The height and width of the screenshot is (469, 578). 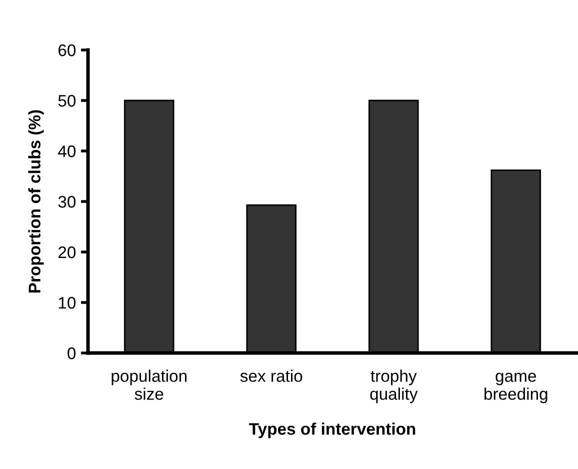 What do you see at coordinates (149, 385) in the screenshot?
I see `x-tick-label: population size` at bounding box center [149, 385].